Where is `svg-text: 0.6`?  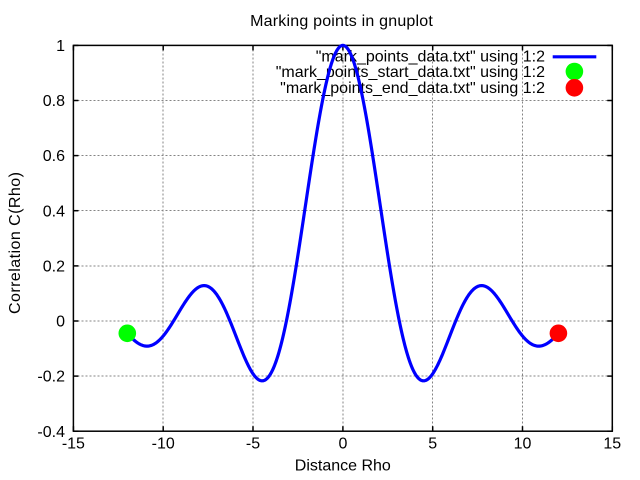
svg-text: 0.6 is located at coordinates (54, 156).